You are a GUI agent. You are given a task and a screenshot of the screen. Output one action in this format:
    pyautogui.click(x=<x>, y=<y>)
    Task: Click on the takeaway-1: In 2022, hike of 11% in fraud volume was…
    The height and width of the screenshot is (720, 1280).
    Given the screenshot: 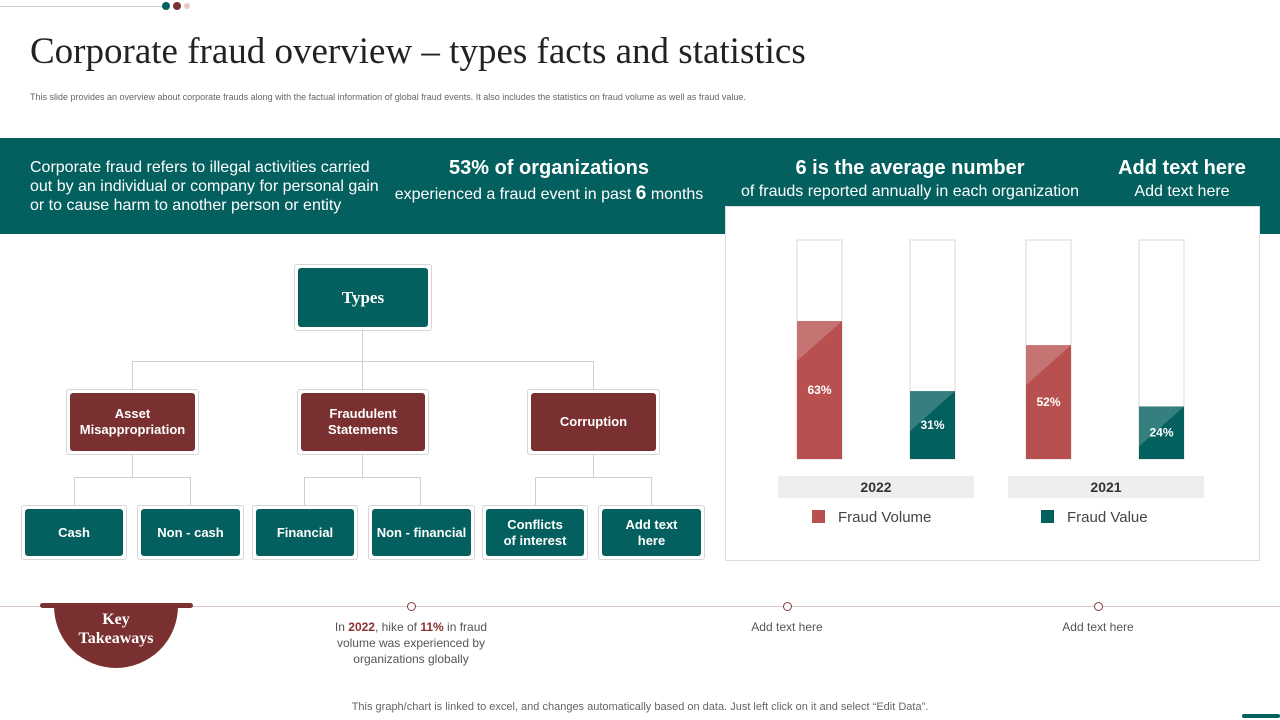 What is the action you would take?
    pyautogui.click(x=411, y=643)
    